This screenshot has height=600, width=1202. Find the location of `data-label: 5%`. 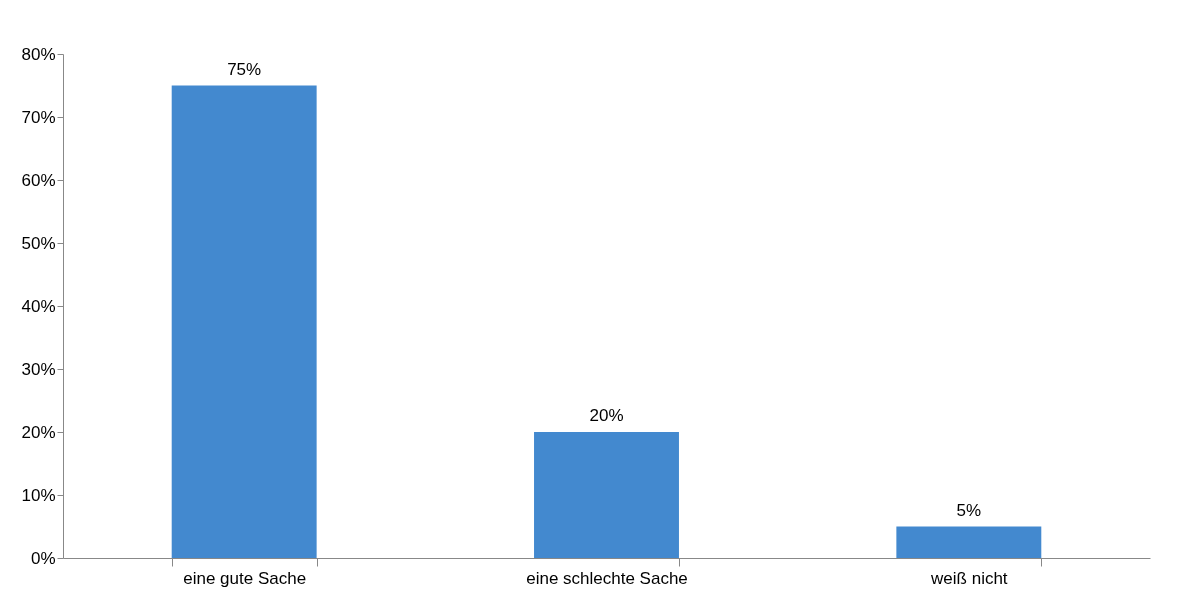

data-label: 5% is located at coordinates (969, 510).